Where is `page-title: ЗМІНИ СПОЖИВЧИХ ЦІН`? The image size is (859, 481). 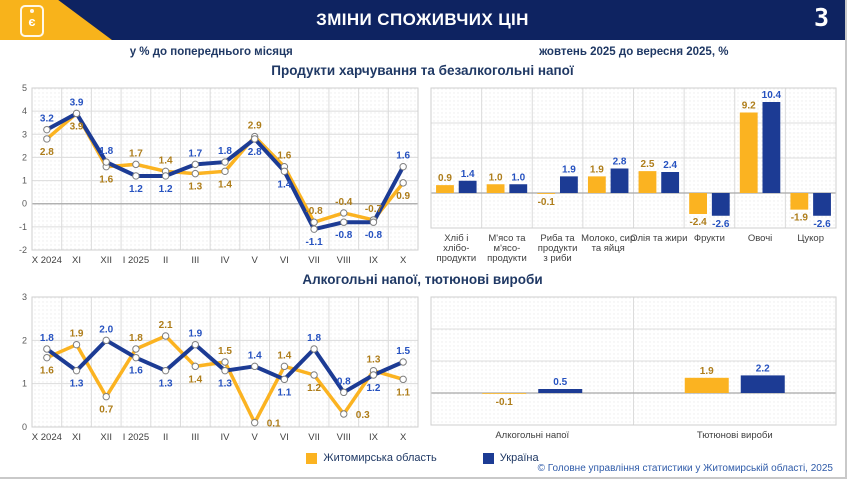
page-title: ЗМІНИ СПОЖИВЧИХ ЦІН is located at coordinates (422, 19).